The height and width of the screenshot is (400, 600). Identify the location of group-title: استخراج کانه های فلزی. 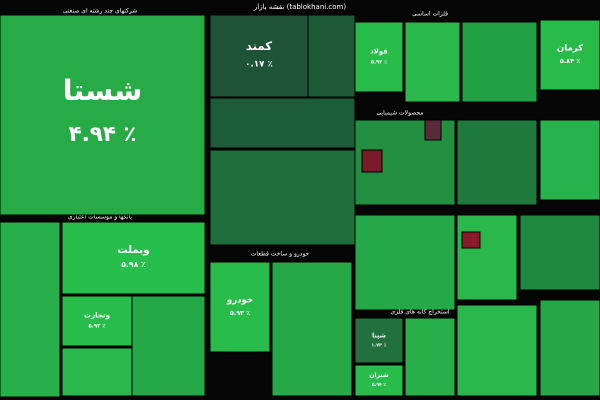
(419, 312).